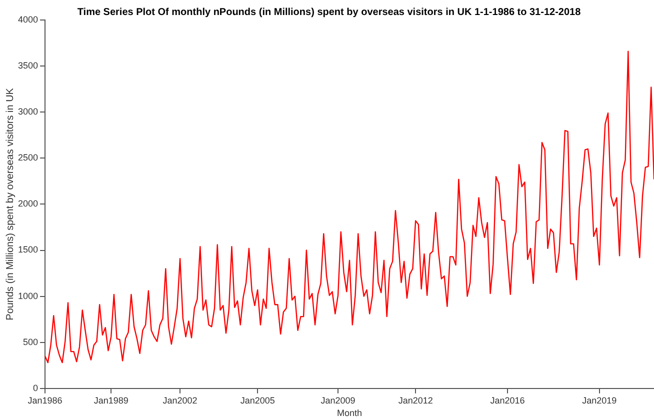  What do you see at coordinates (45, 400) in the screenshot?
I see `x-tick-label: Jan1986` at bounding box center [45, 400].